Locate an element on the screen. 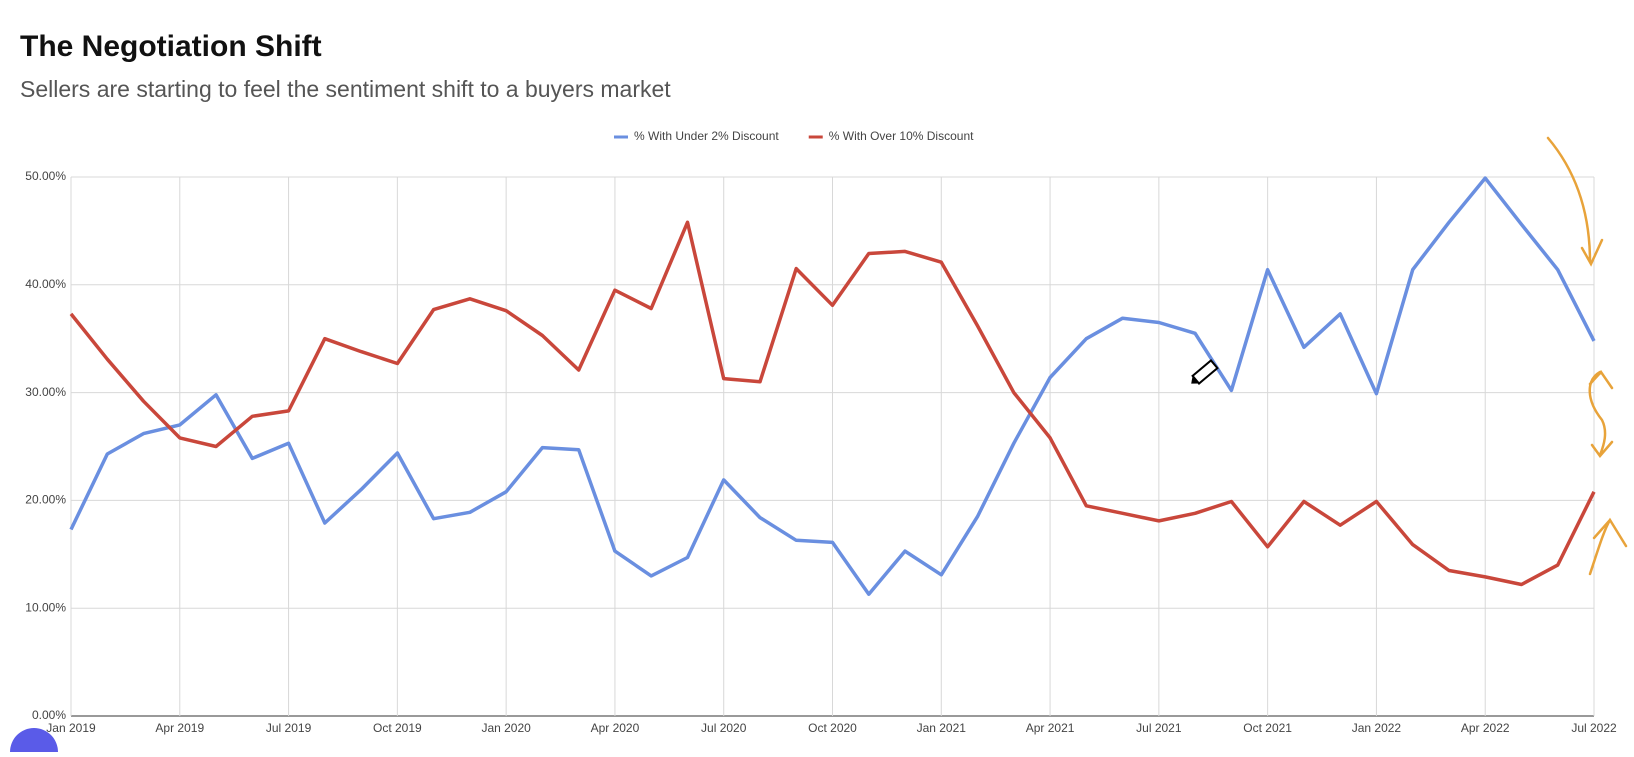 The height and width of the screenshot is (757, 1634). y-tick-label: 50.00% is located at coordinates (45, 176).